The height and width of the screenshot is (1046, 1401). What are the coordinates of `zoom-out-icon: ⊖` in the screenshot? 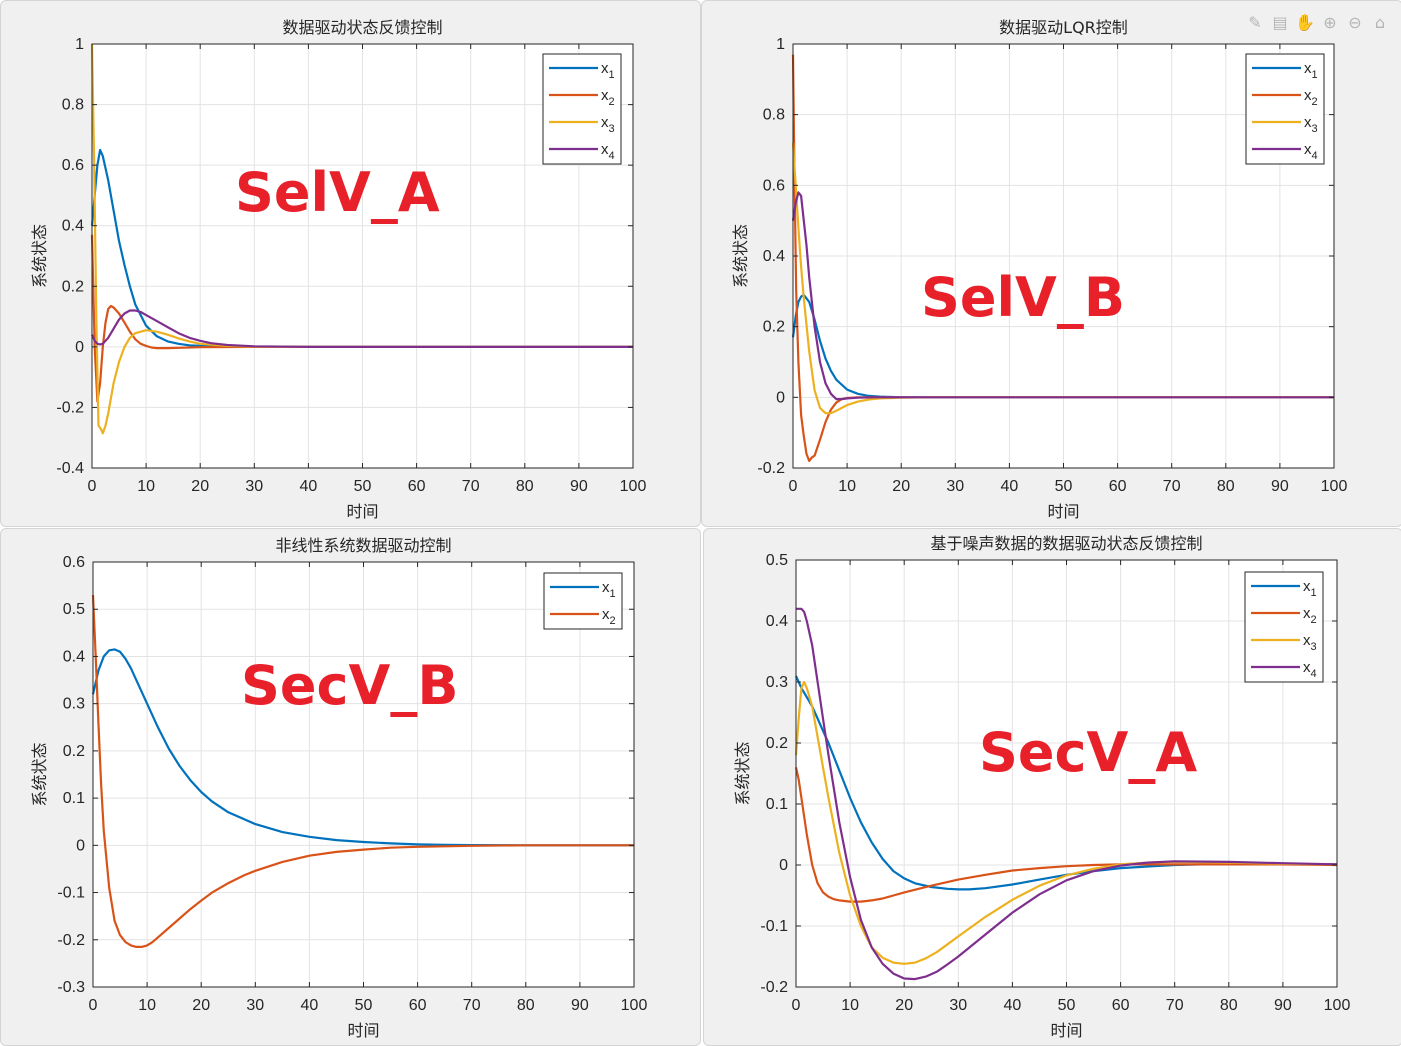 It's located at (1355, 22).